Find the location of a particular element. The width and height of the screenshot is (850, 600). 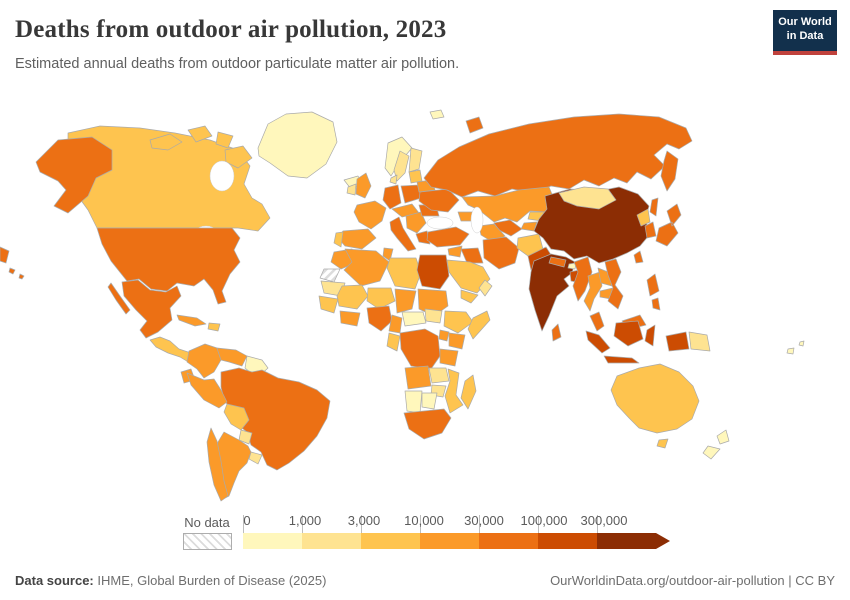

country-ireland is located at coordinates (351, 189).